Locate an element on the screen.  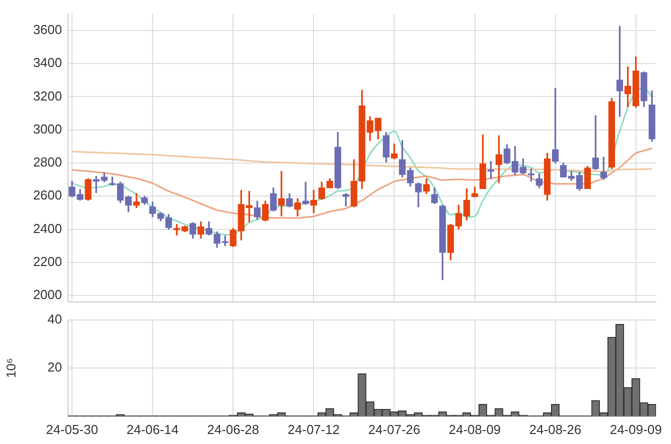
x-tick-label: 24-07-12 is located at coordinates (314, 429).